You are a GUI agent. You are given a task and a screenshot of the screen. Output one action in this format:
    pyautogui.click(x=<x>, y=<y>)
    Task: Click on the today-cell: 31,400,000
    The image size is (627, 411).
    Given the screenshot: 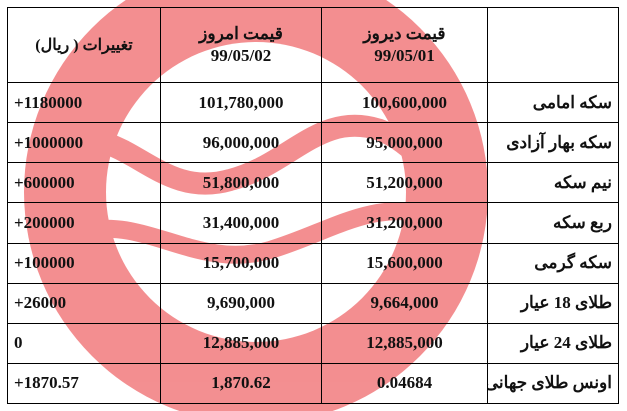 What is the action you would take?
    pyautogui.click(x=241, y=223)
    